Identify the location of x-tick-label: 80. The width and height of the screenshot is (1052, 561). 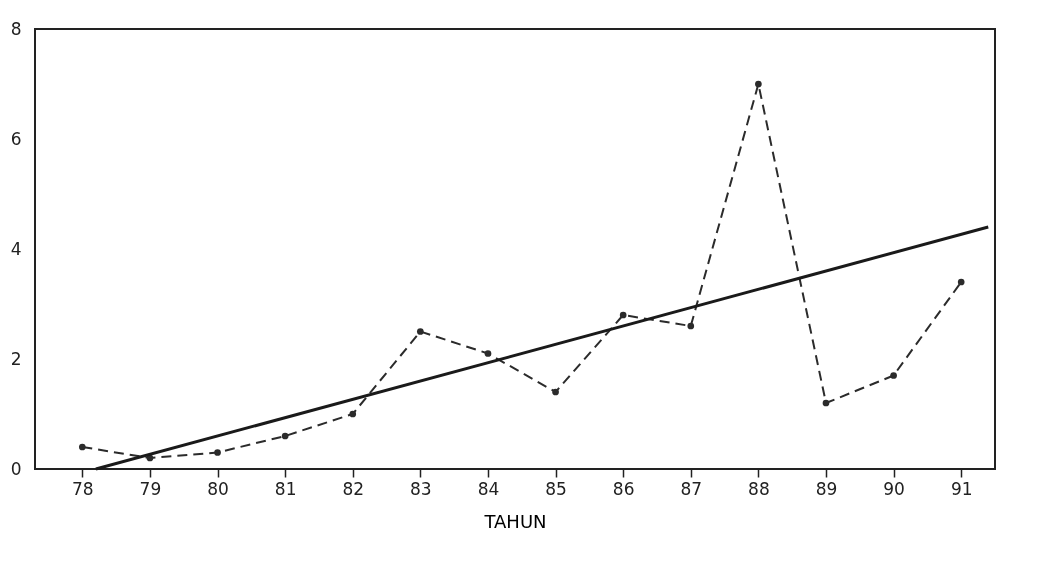
(218, 488).